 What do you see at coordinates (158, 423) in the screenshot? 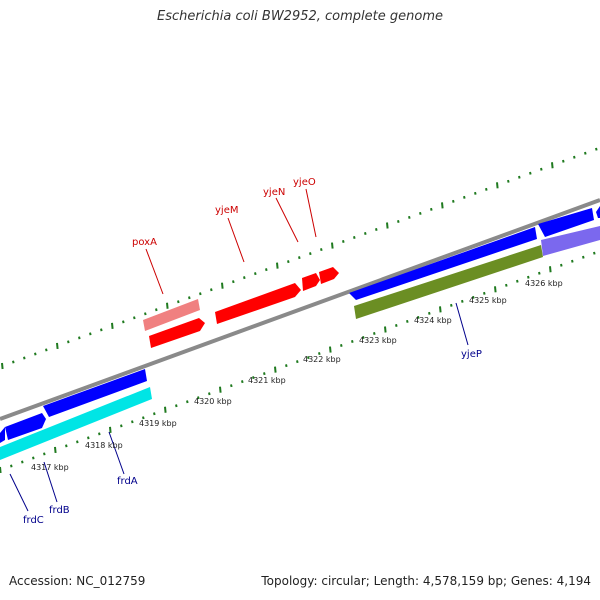
I see `ruler-label-4319: 4319 kbp` at bounding box center [158, 423].